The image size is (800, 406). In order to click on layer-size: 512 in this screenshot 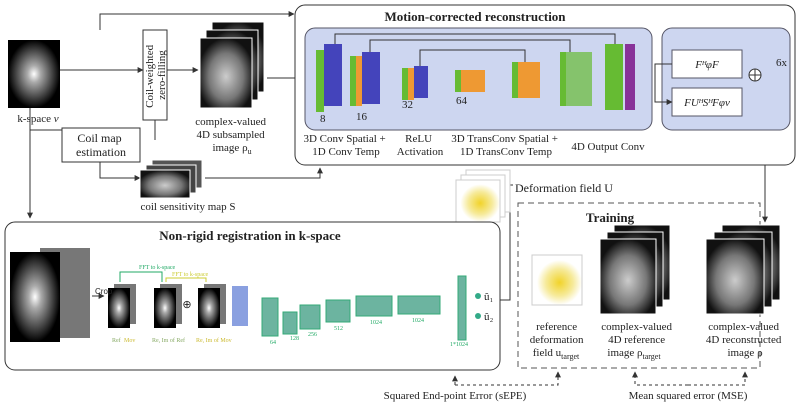, I will do `click(338, 329)`.